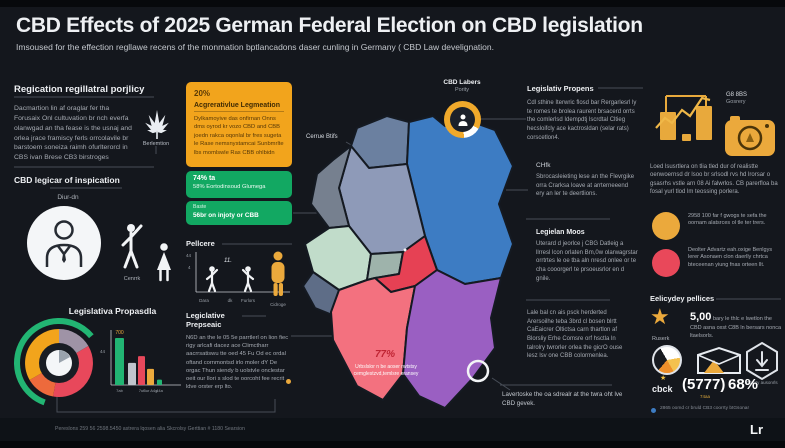  What do you see at coordinates (146, 253) in the screenshot?
I see `people-figures-icon` at bounding box center [146, 253].